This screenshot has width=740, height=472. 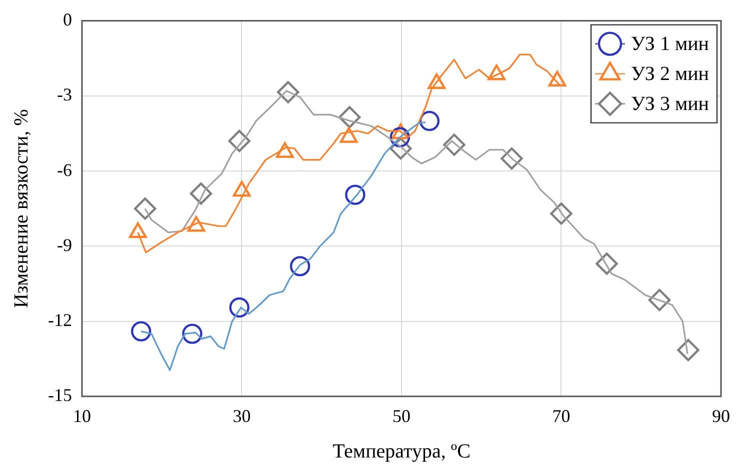 What do you see at coordinates (67, 20) in the screenshot?
I see `y-tick-label: 0` at bounding box center [67, 20].